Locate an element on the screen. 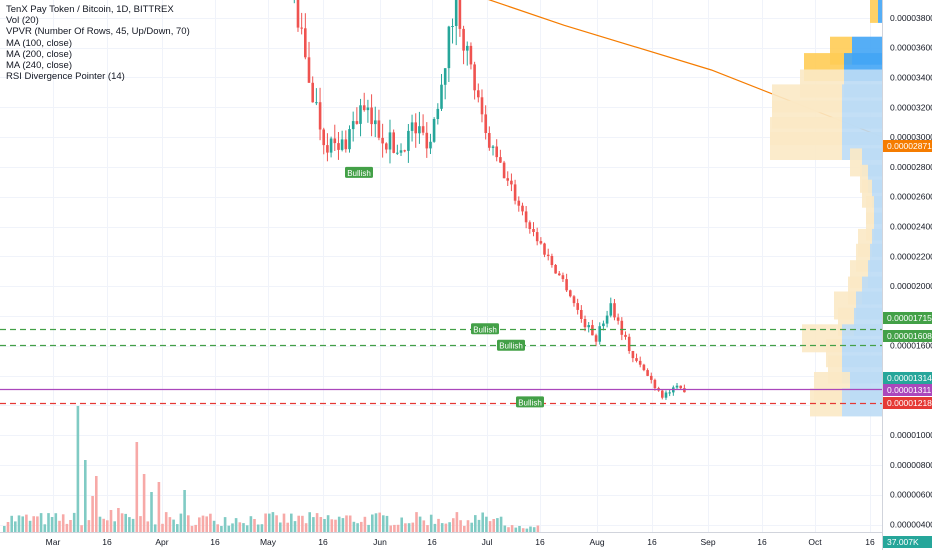 The image size is (932, 550). price-tick-label: 0.00001000 is located at coordinates (911, 435).